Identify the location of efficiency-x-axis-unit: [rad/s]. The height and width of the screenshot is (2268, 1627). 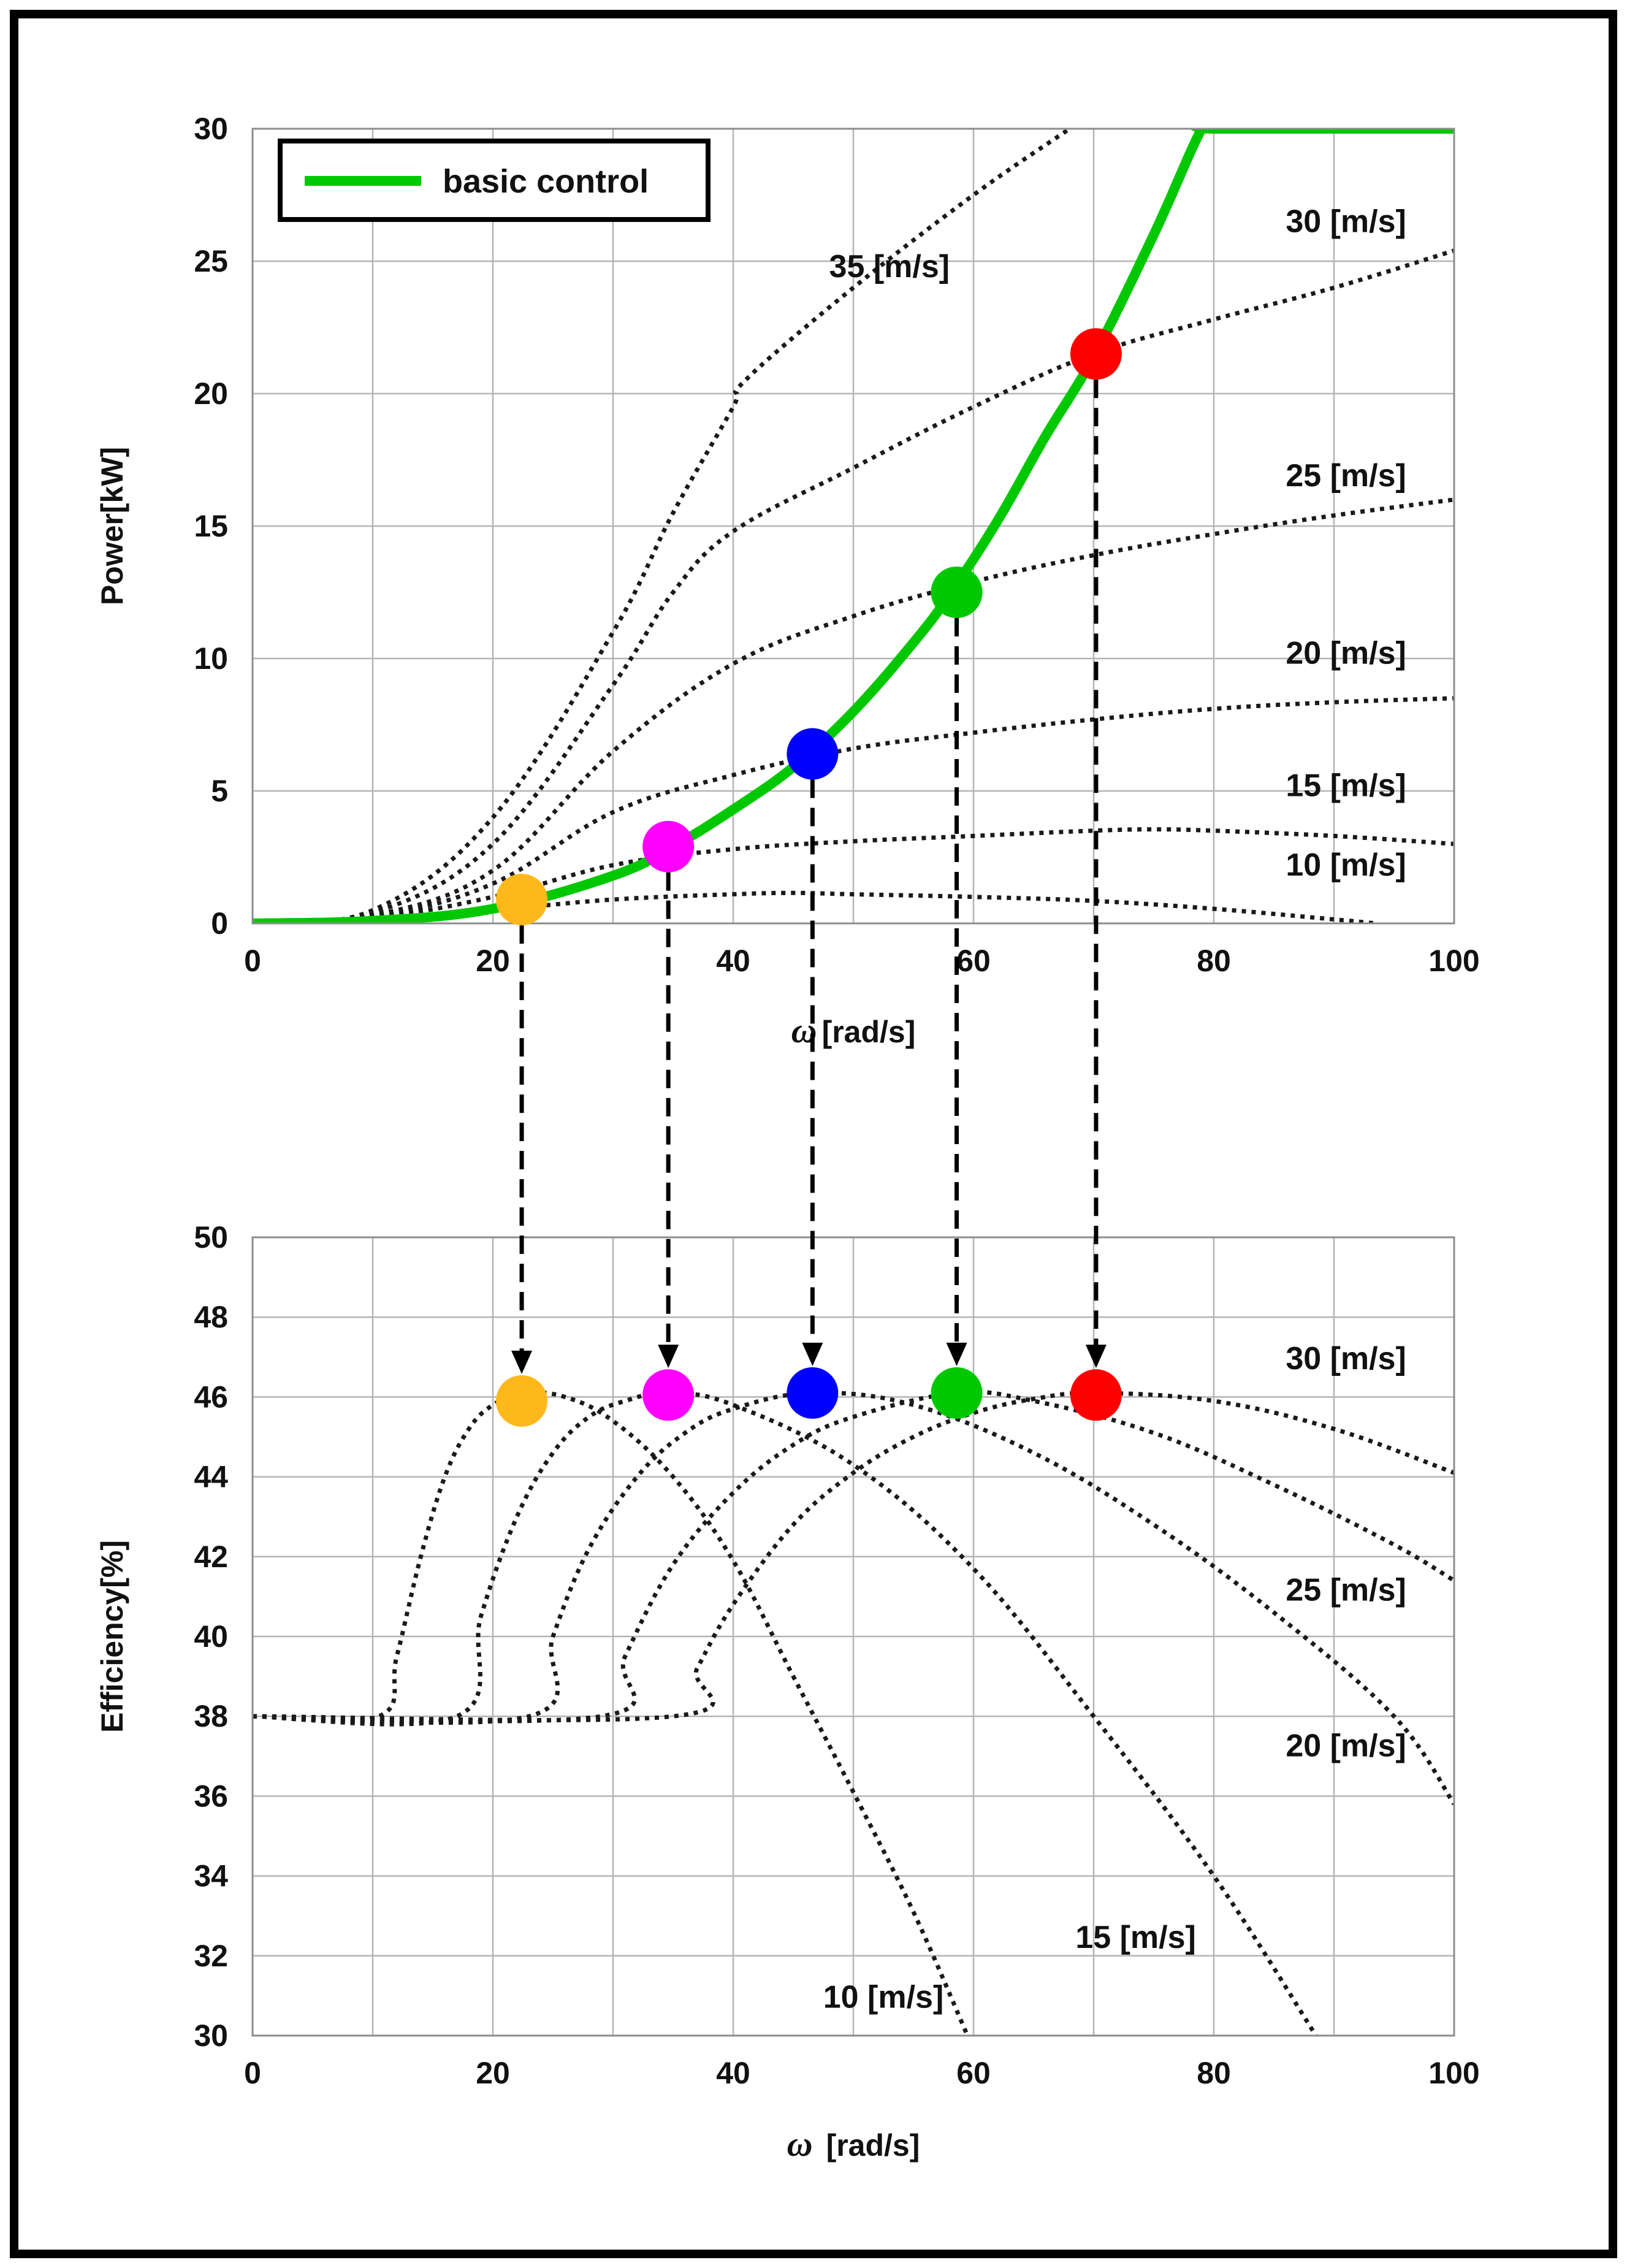
(873, 2145).